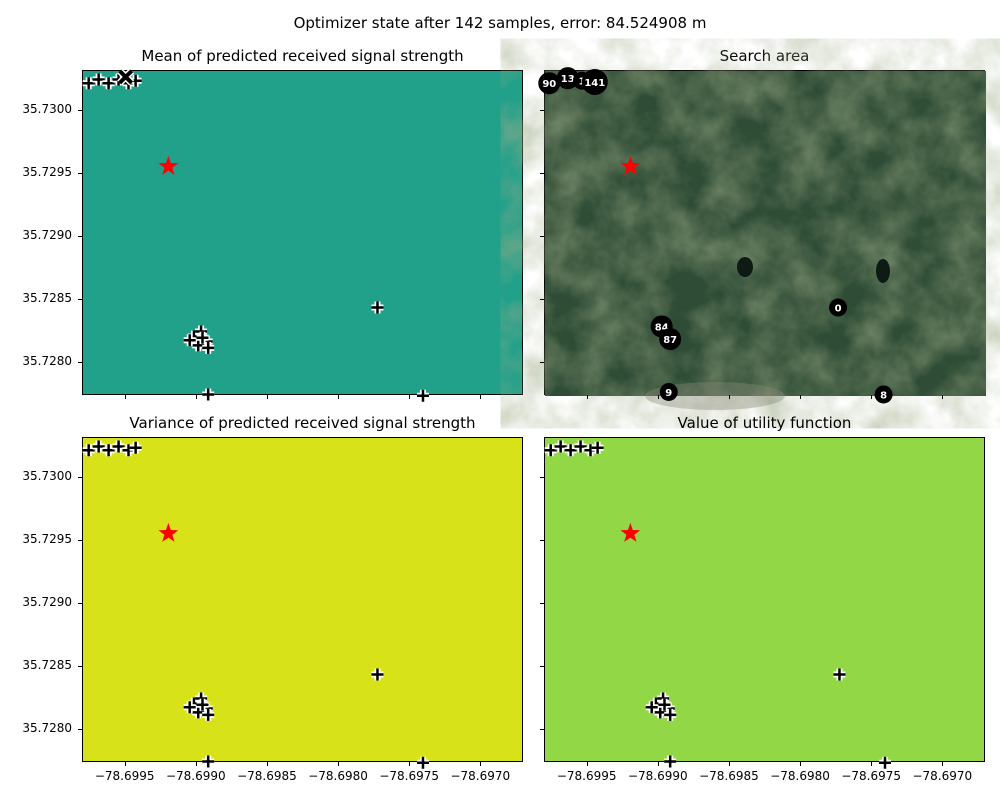  I want to click on sample-label: 13, so click(567, 78).